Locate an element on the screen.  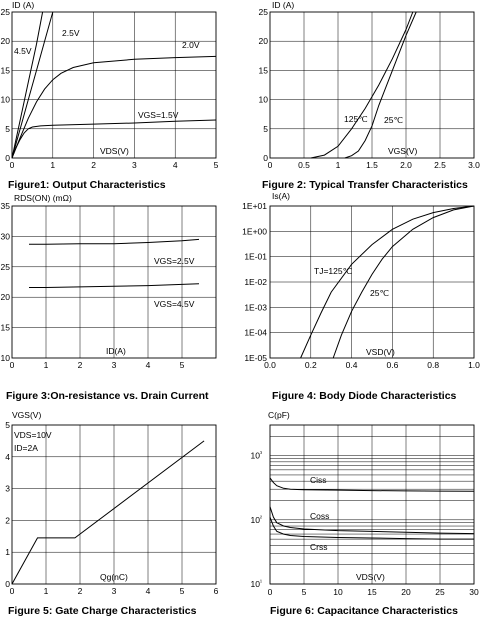
figure-caption: Figure 5: Gate Charge Characteristics is located at coordinates (102, 611).